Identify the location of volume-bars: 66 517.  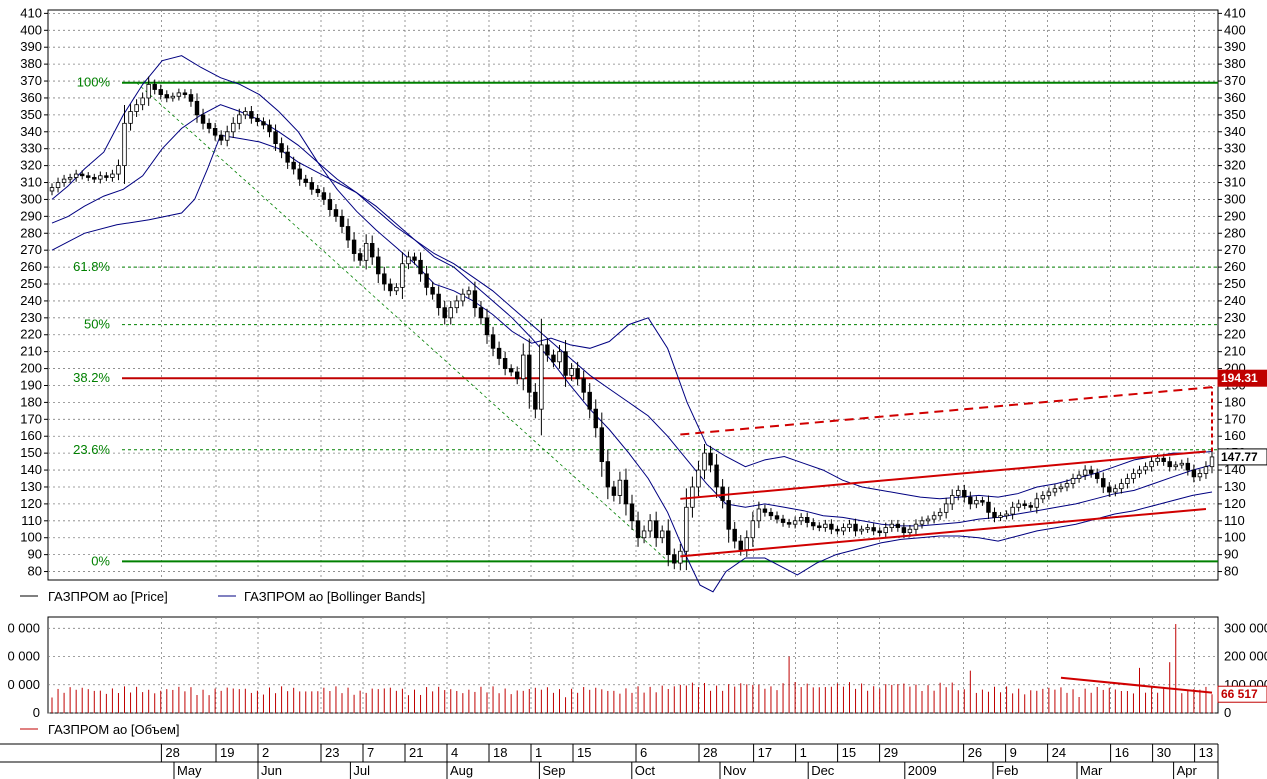
(659, 668).